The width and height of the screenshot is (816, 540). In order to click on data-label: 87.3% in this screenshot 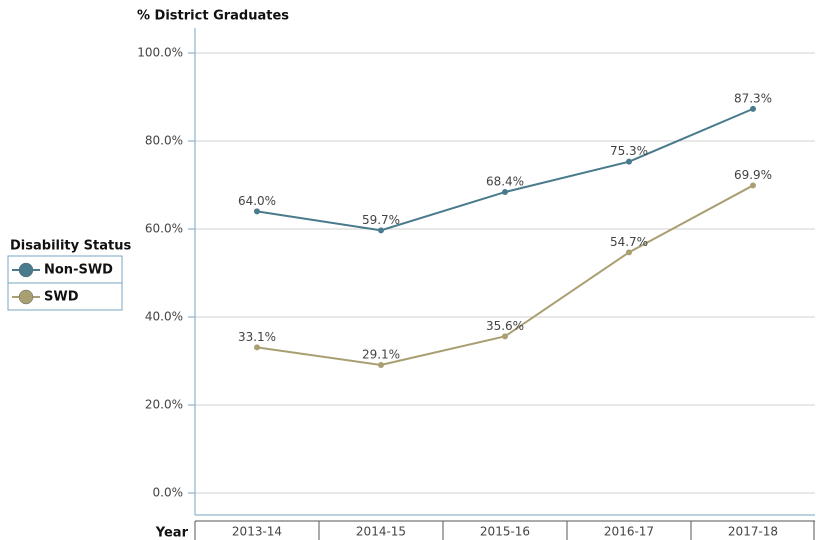, I will do `click(753, 98)`.